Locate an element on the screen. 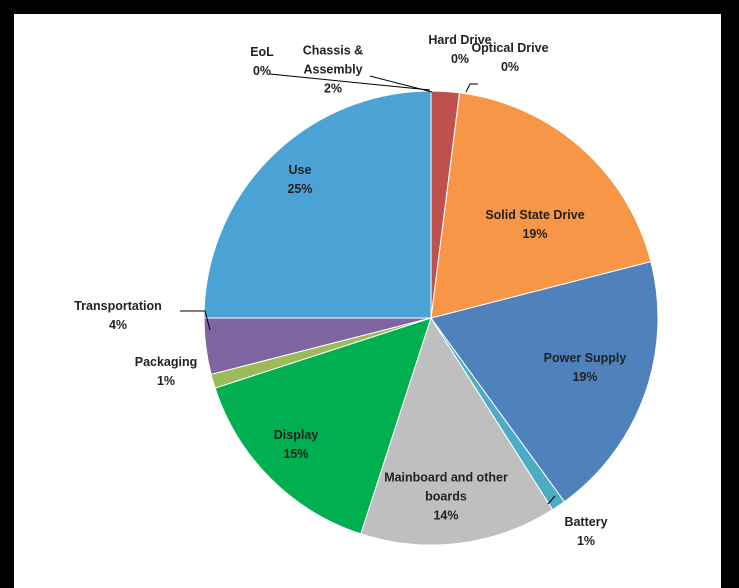 Image resolution: width=739 pixels, height=588 pixels. category-label: EoL is located at coordinates (262, 52).